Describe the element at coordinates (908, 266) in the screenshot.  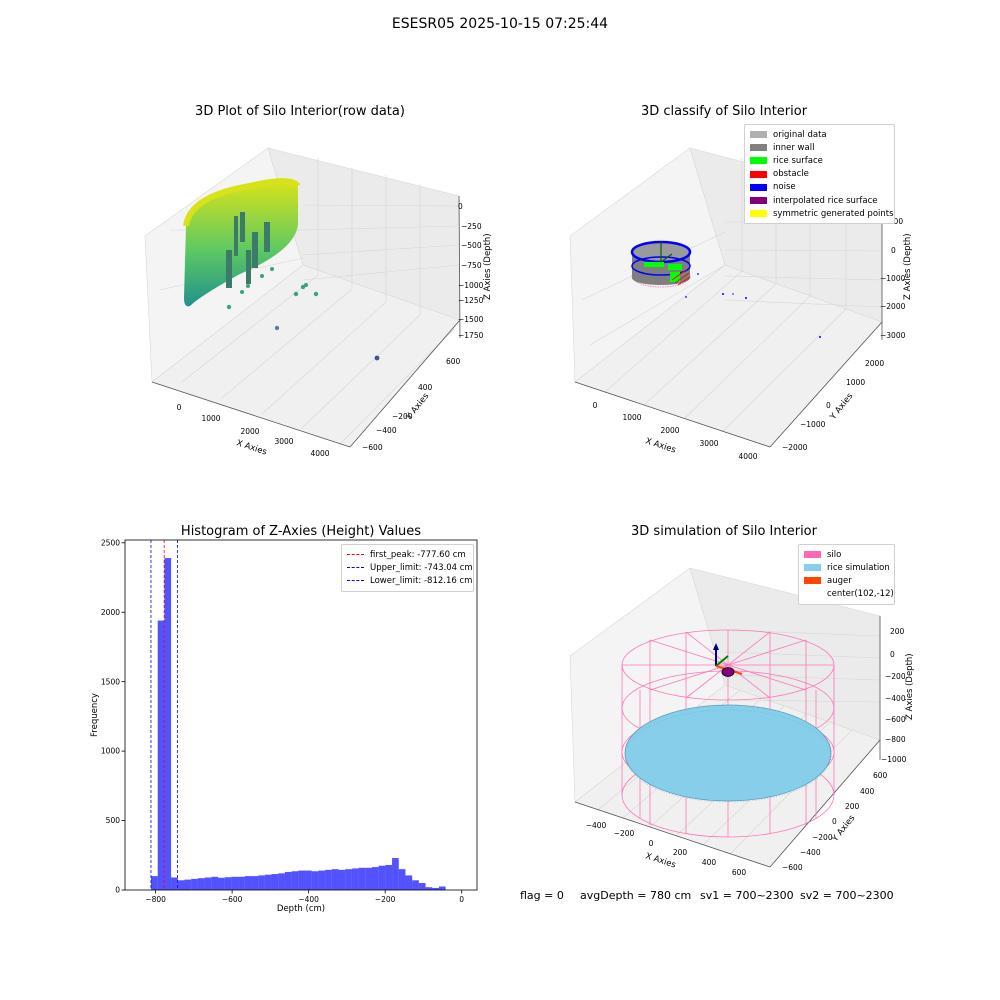
I see `classify-zlabel: Z Axies (Depth)` at that location.